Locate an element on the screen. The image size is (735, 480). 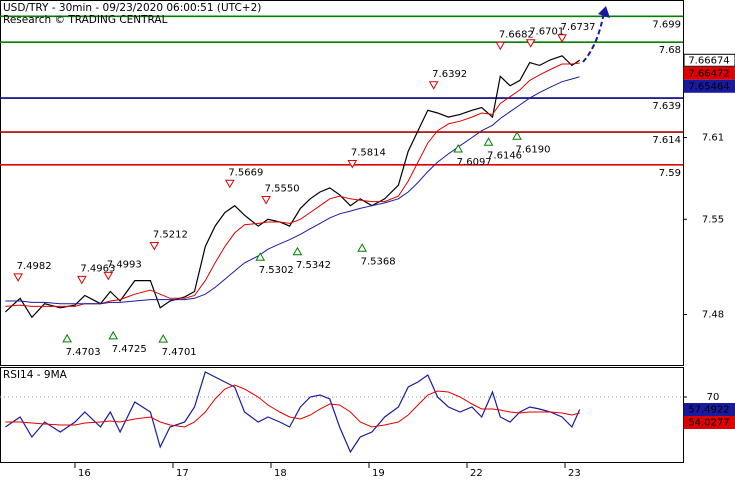
high-label: 7.5669 is located at coordinates (245, 172).